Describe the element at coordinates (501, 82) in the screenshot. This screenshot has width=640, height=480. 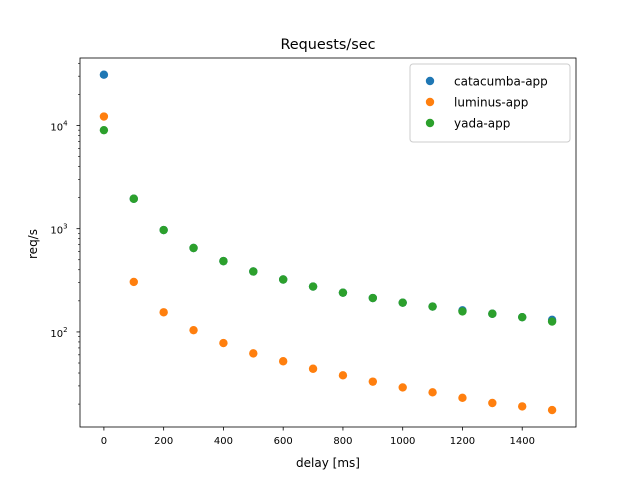
I see `legend-label: catacumba-app` at that location.